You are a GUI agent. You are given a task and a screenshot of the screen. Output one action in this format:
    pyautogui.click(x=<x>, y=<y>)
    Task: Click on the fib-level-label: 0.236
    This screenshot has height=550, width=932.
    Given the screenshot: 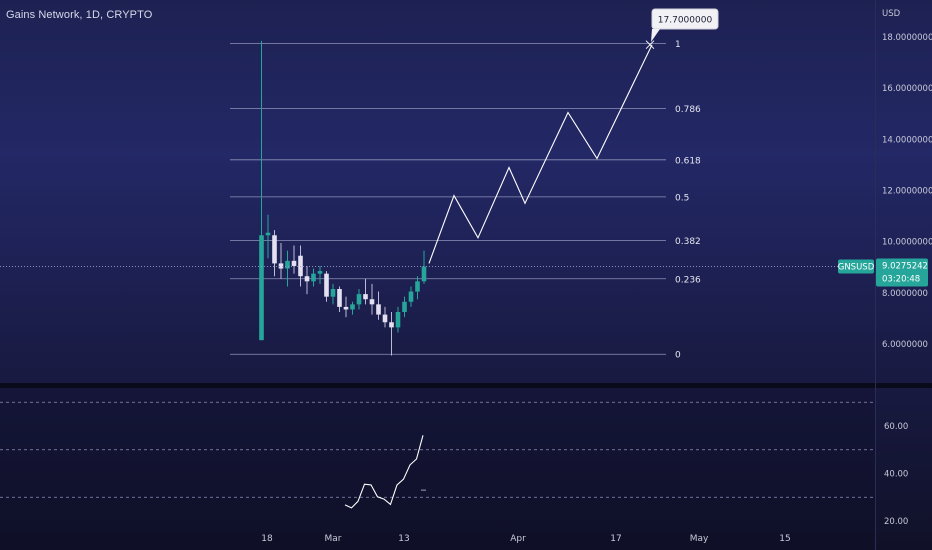 What is the action you would take?
    pyautogui.click(x=688, y=280)
    